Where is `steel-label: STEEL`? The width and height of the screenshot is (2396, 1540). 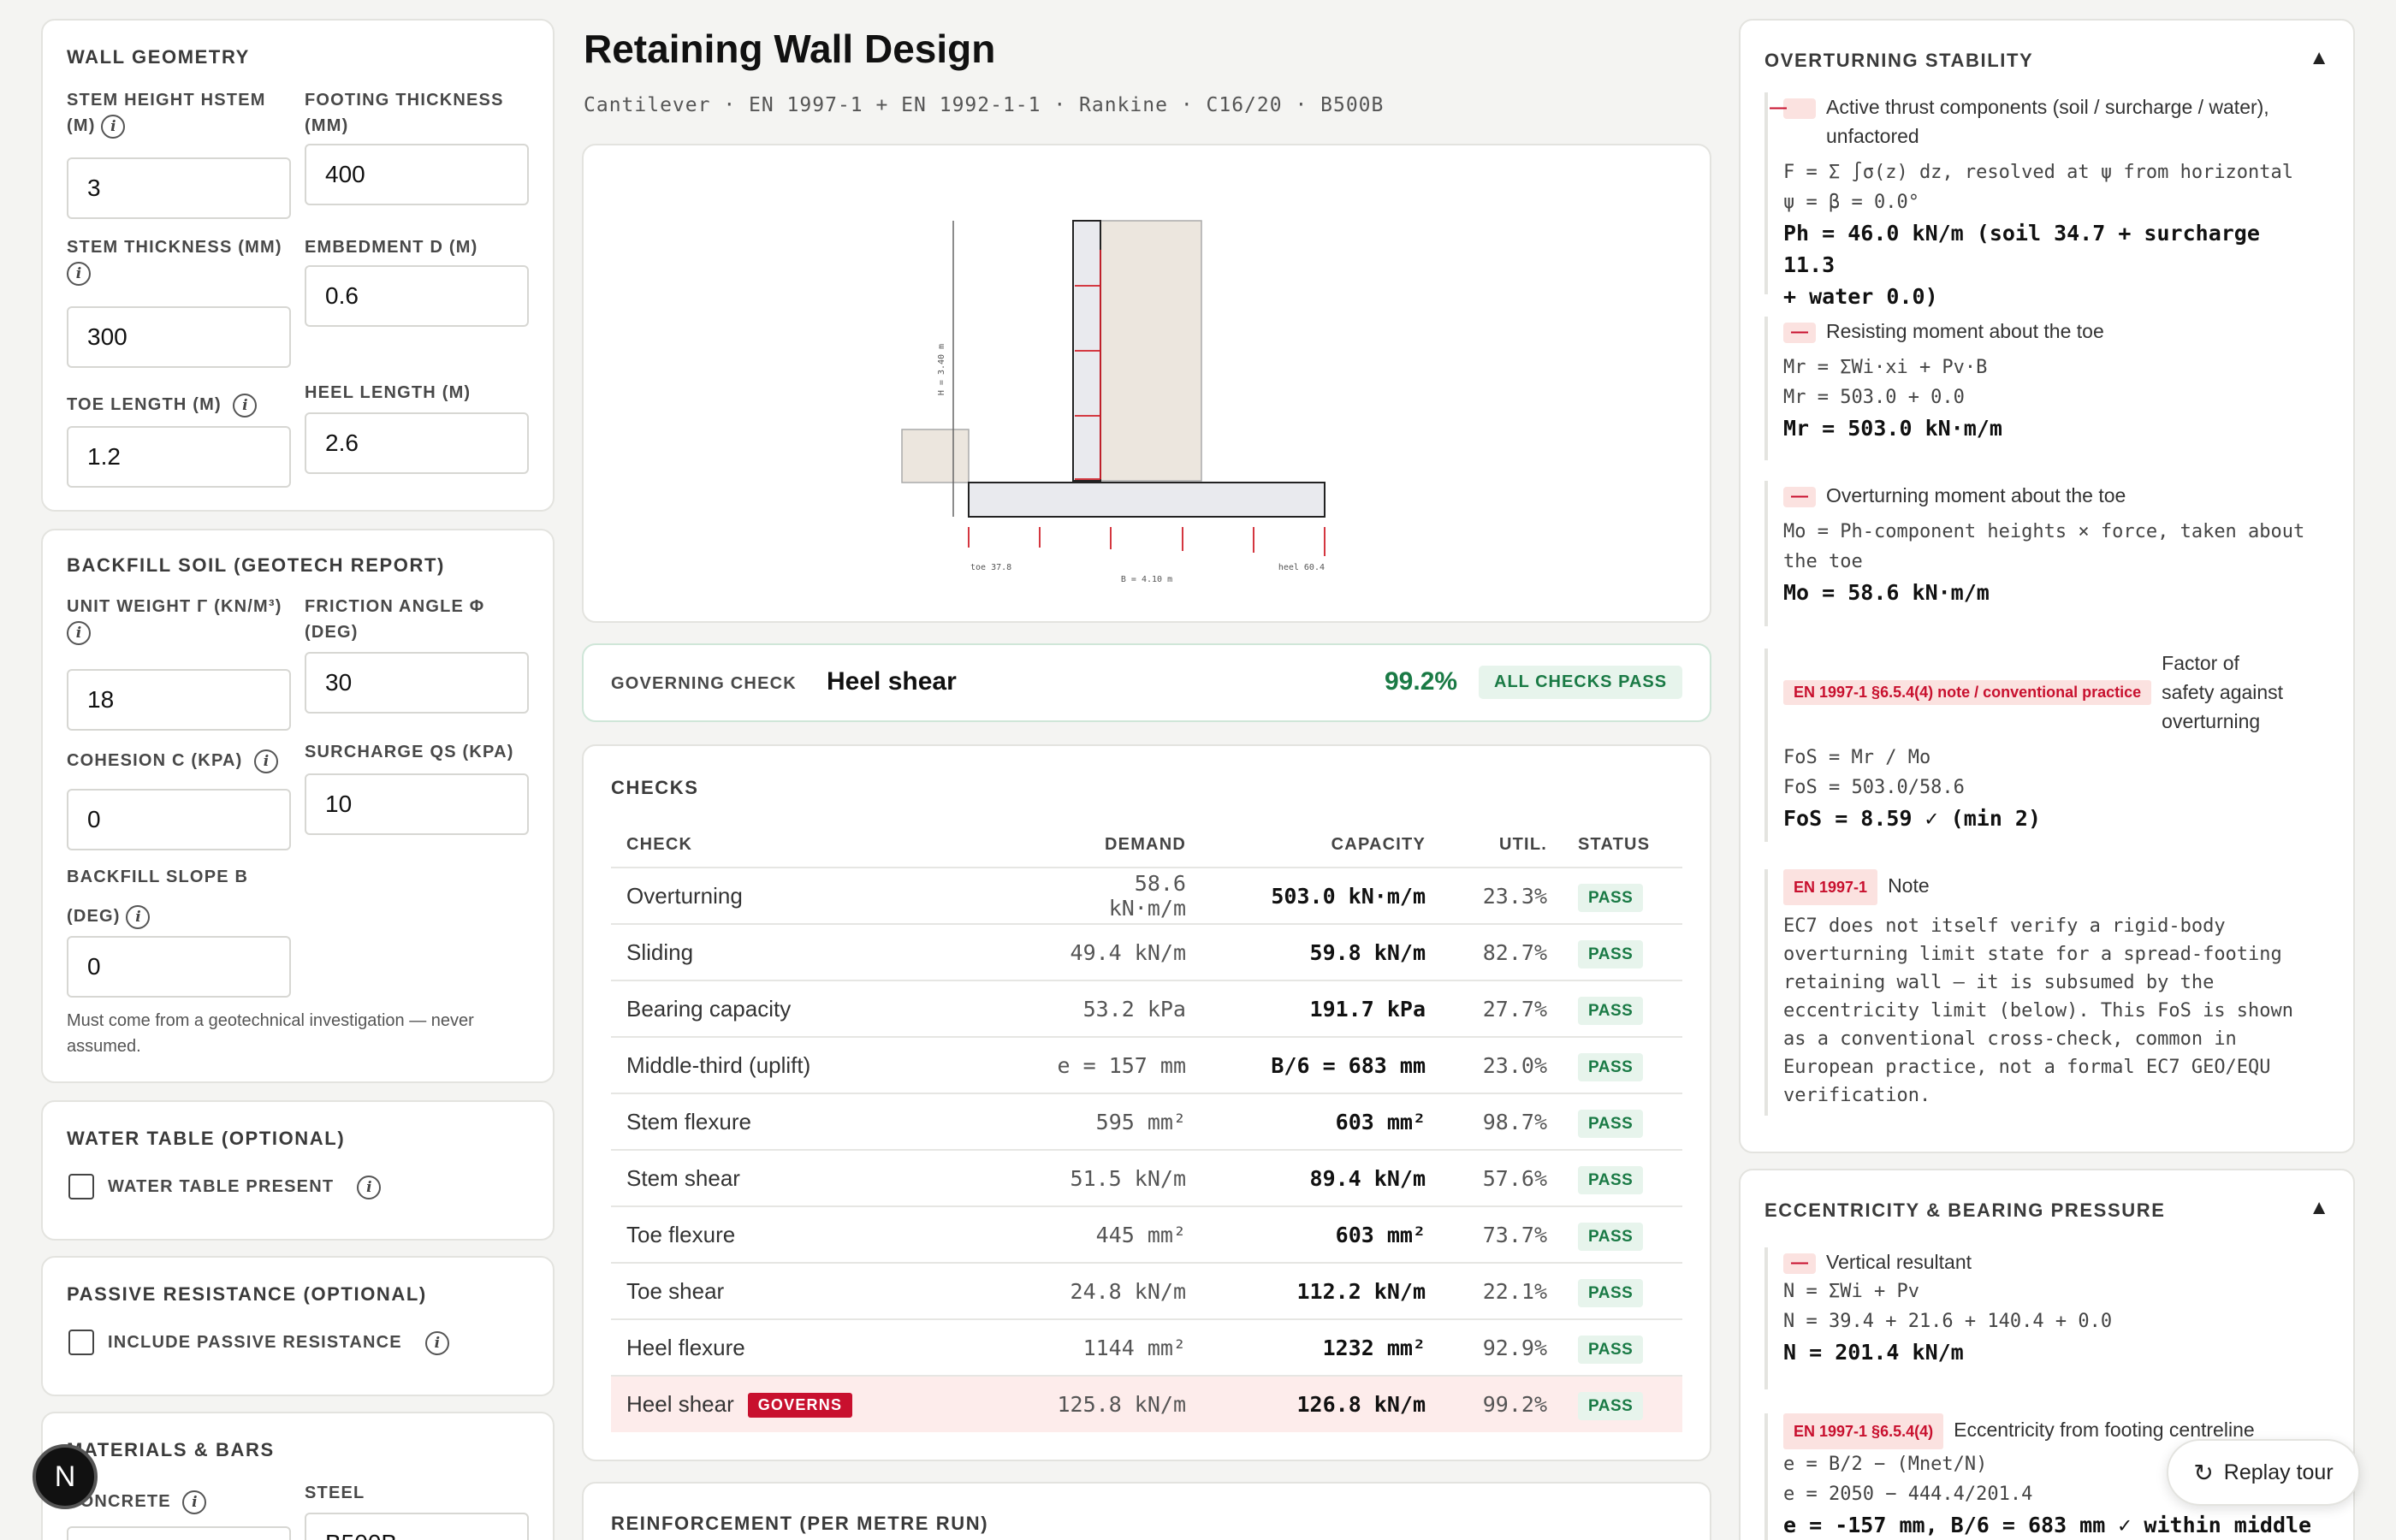
steel-label: STEEL is located at coordinates (335, 1493).